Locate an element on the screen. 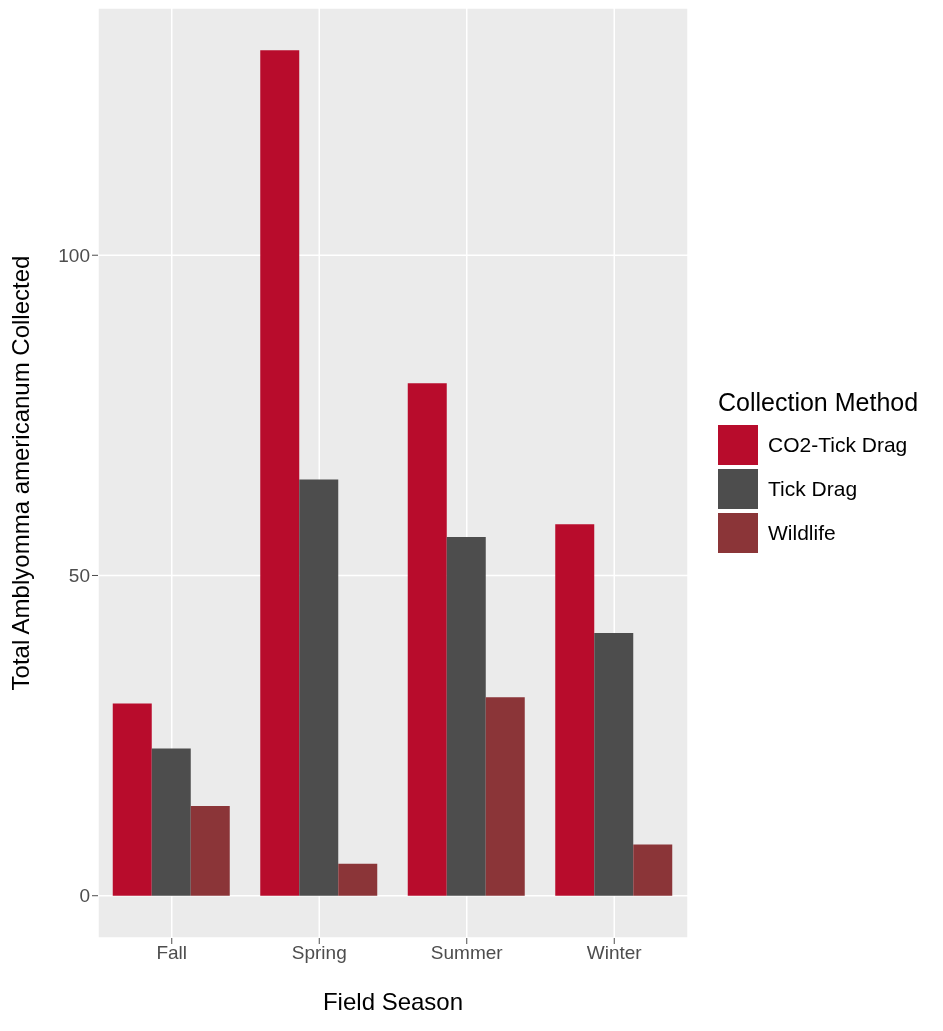 This screenshot has height=1031, width=943. x-tick-label: Spring is located at coordinates (319, 953).